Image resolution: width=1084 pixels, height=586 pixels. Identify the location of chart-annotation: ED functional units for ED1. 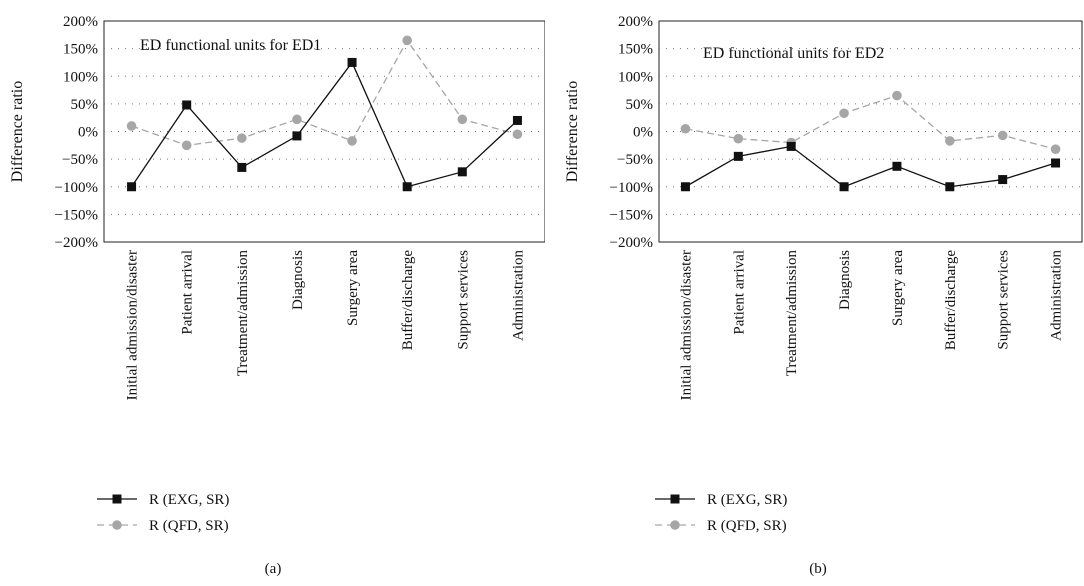
(230, 45).